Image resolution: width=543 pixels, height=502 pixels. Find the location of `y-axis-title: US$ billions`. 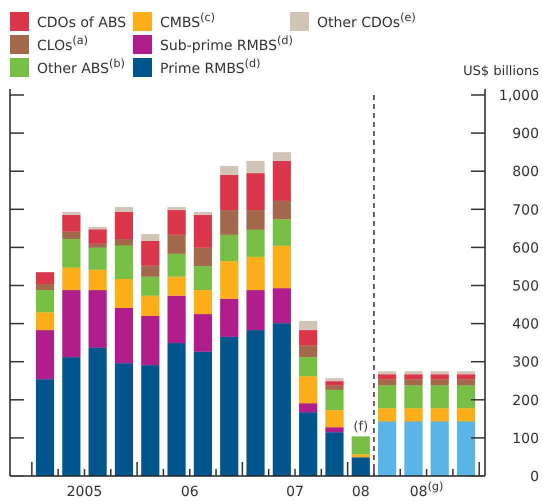

y-axis-title: US$ billions is located at coordinates (501, 71).